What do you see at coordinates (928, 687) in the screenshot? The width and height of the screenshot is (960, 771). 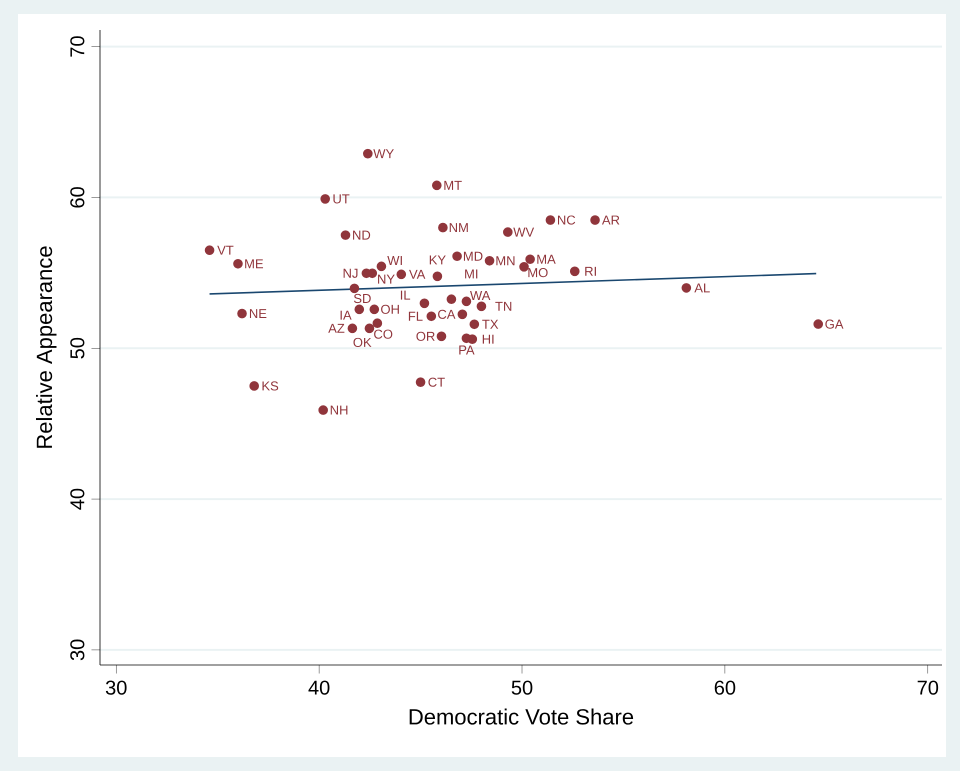 I see `x-tick-label: 70` at bounding box center [928, 687].